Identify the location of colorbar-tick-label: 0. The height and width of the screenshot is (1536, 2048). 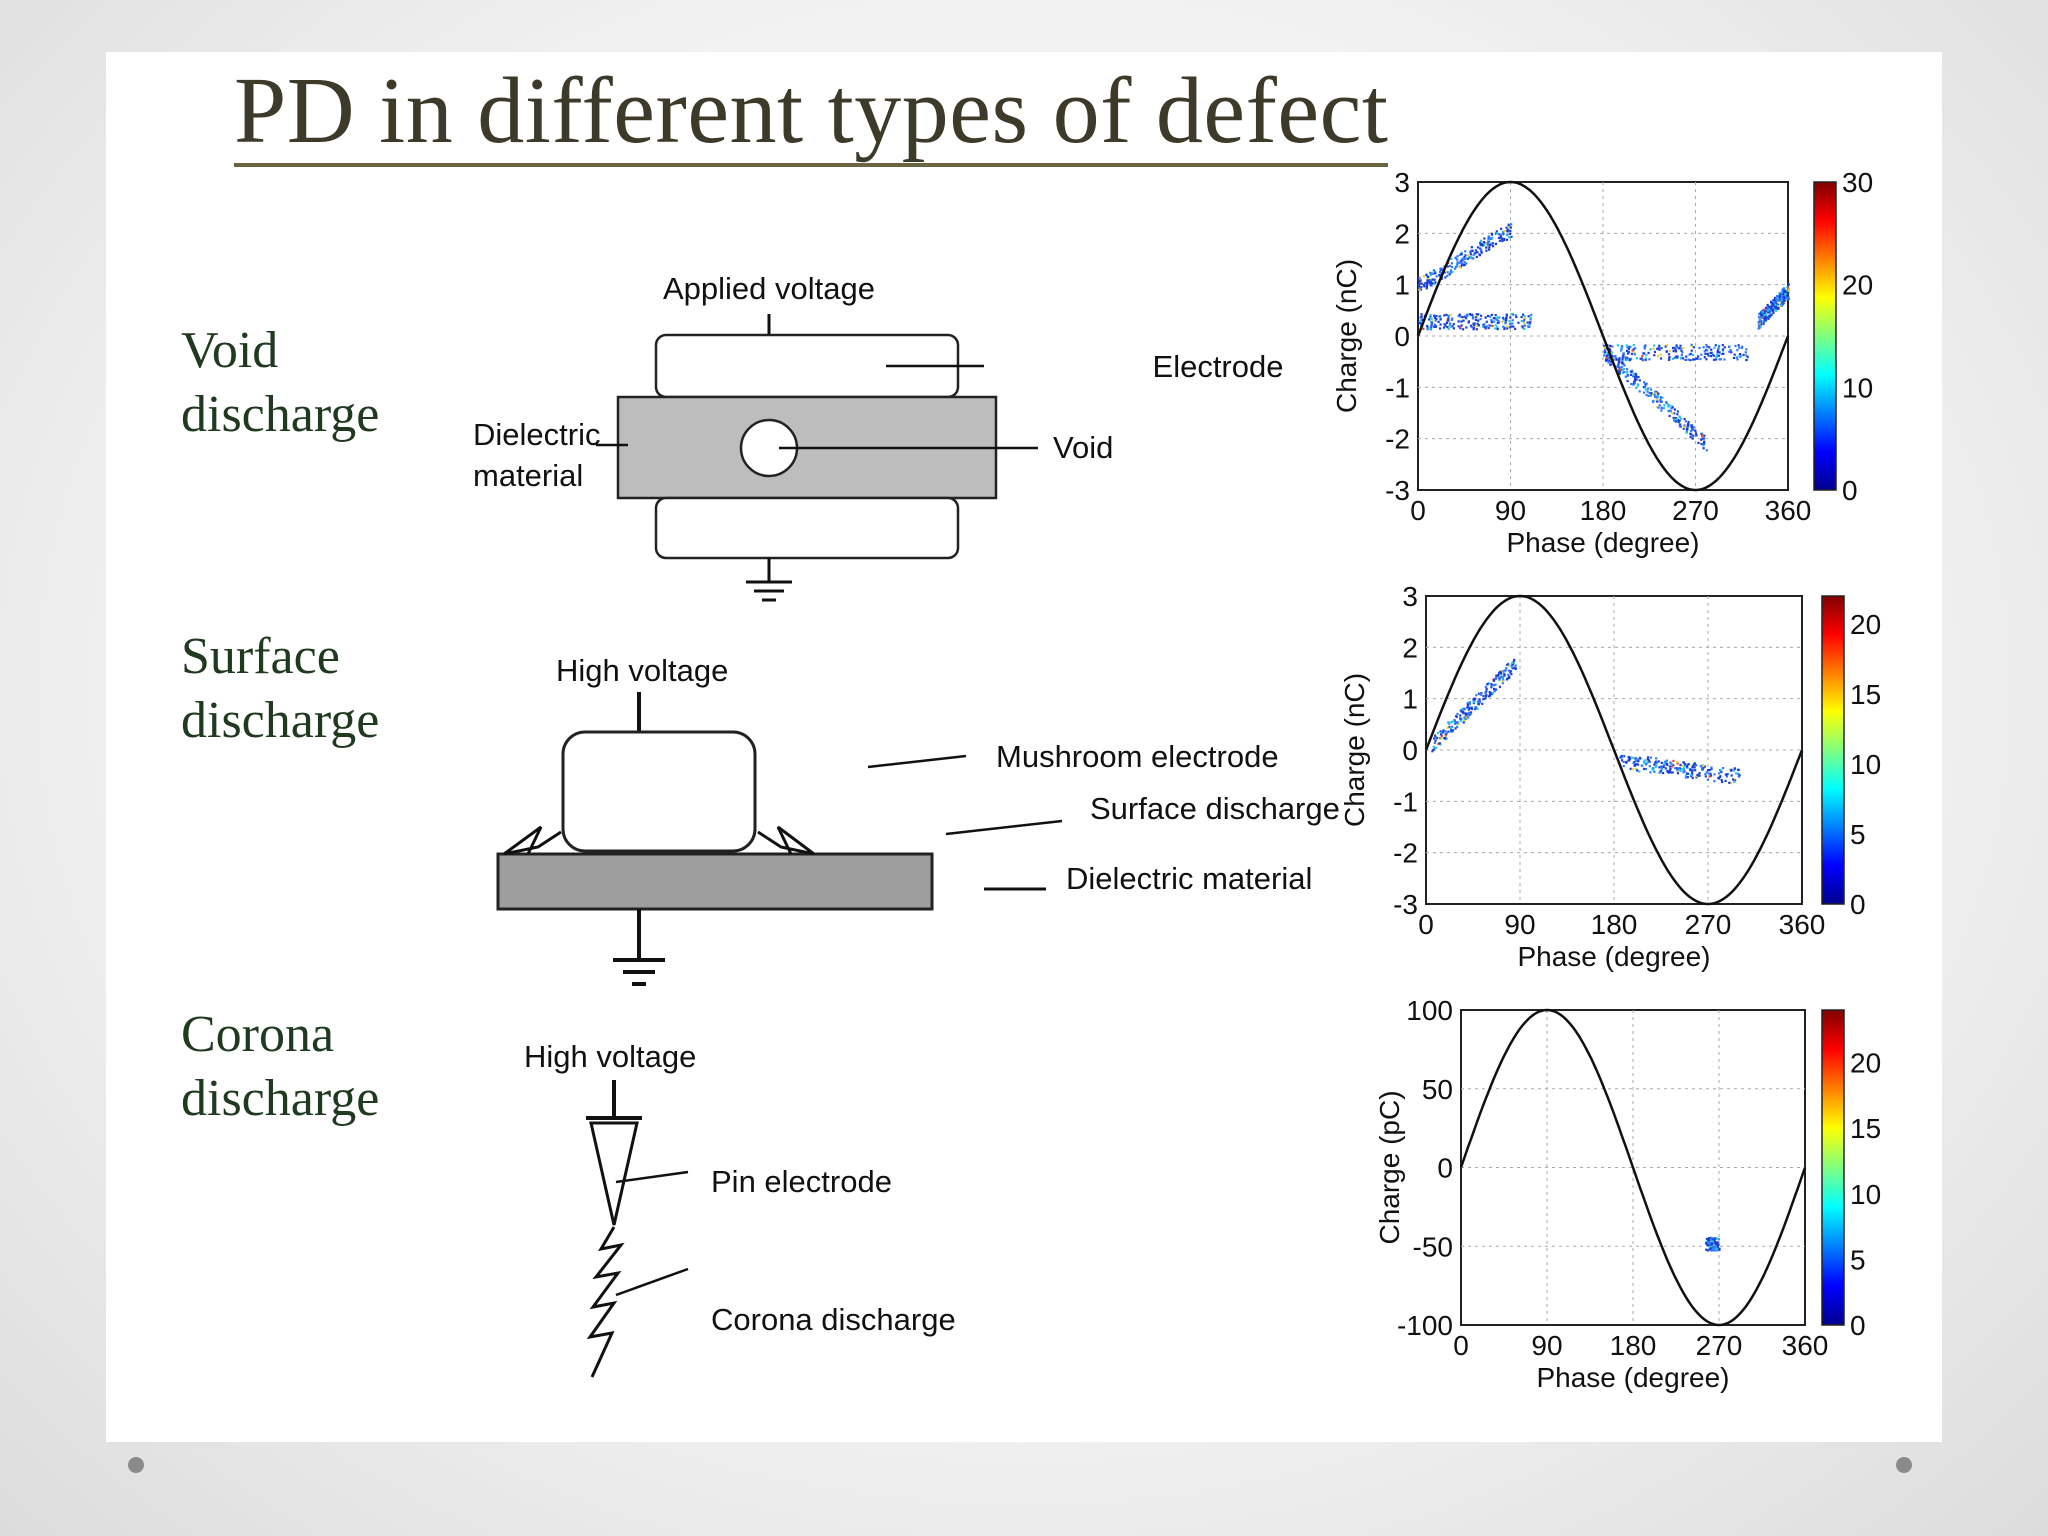
(1858, 904).